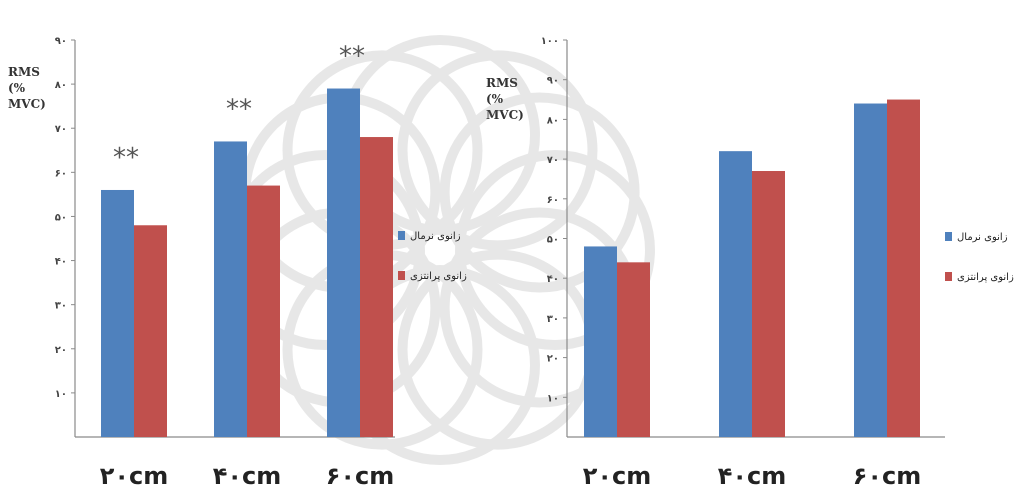  I want to click on chart-2-x-tick-label: ۶۰cm, so click(887, 476).